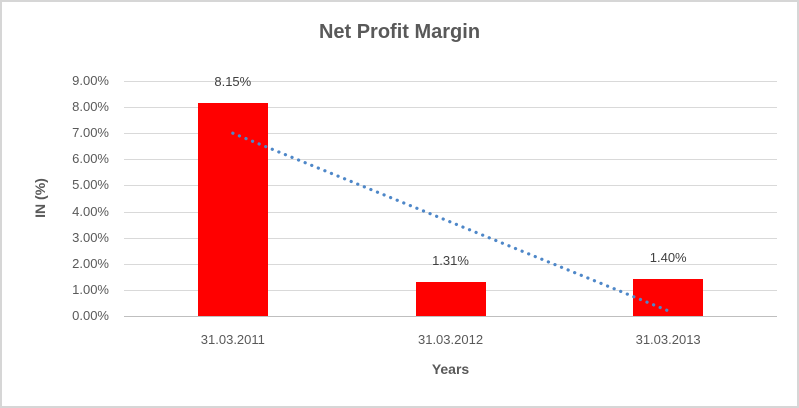 The width and height of the screenshot is (799, 408). What do you see at coordinates (90, 211) in the screenshot?
I see `y-axis-tick-label: 4.00%` at bounding box center [90, 211].